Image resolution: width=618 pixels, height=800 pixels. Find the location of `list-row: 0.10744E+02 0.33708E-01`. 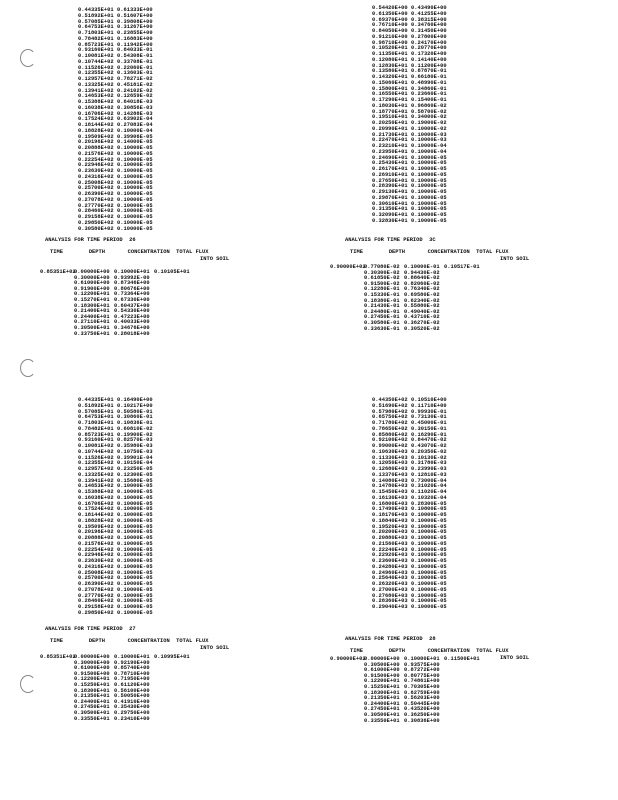

list-row: 0.10744E+02 0.33708E-01 is located at coordinates (115, 62).